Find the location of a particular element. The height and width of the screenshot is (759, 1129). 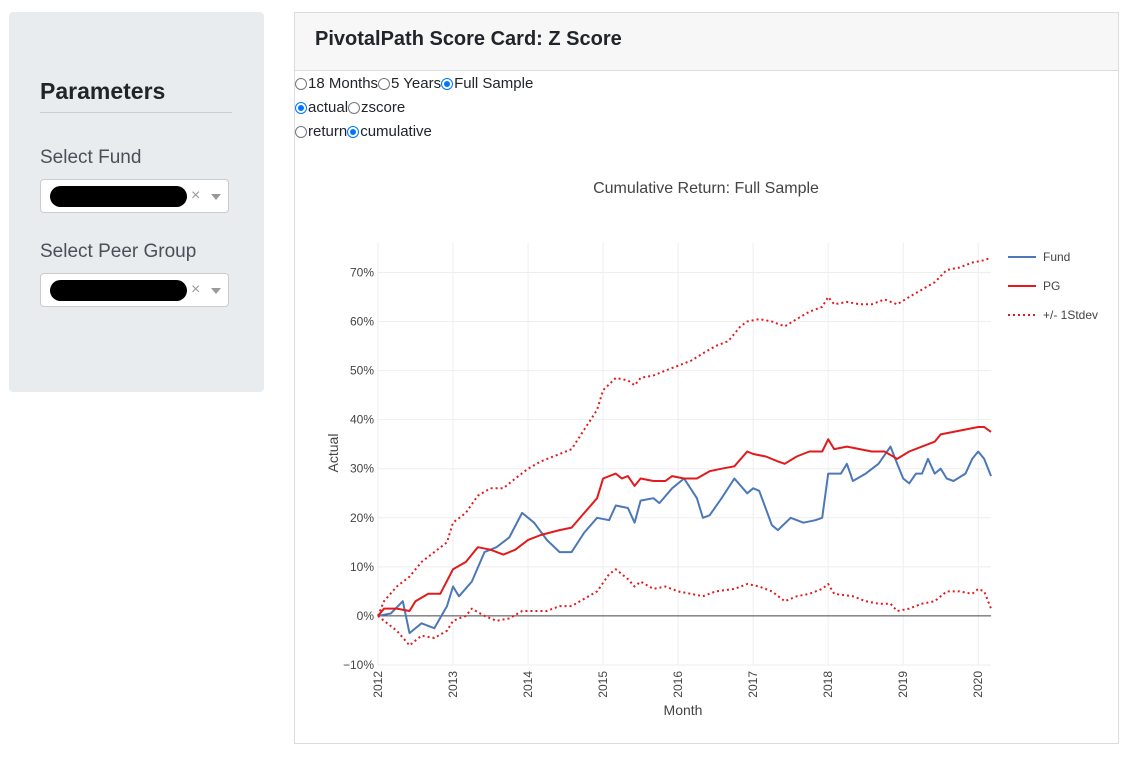

x-tick-label: 2019 is located at coordinates (903, 684).